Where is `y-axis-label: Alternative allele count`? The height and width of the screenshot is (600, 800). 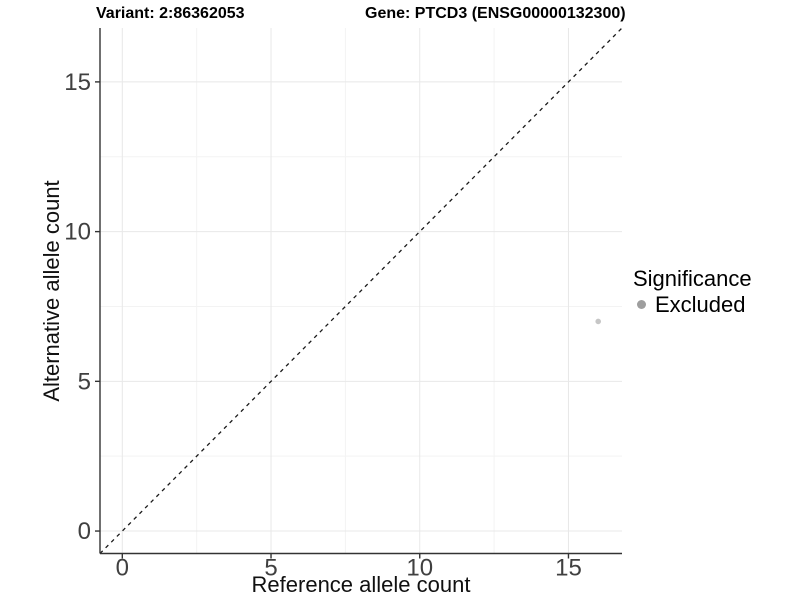 y-axis-label: Alternative allele count is located at coordinates (51, 291).